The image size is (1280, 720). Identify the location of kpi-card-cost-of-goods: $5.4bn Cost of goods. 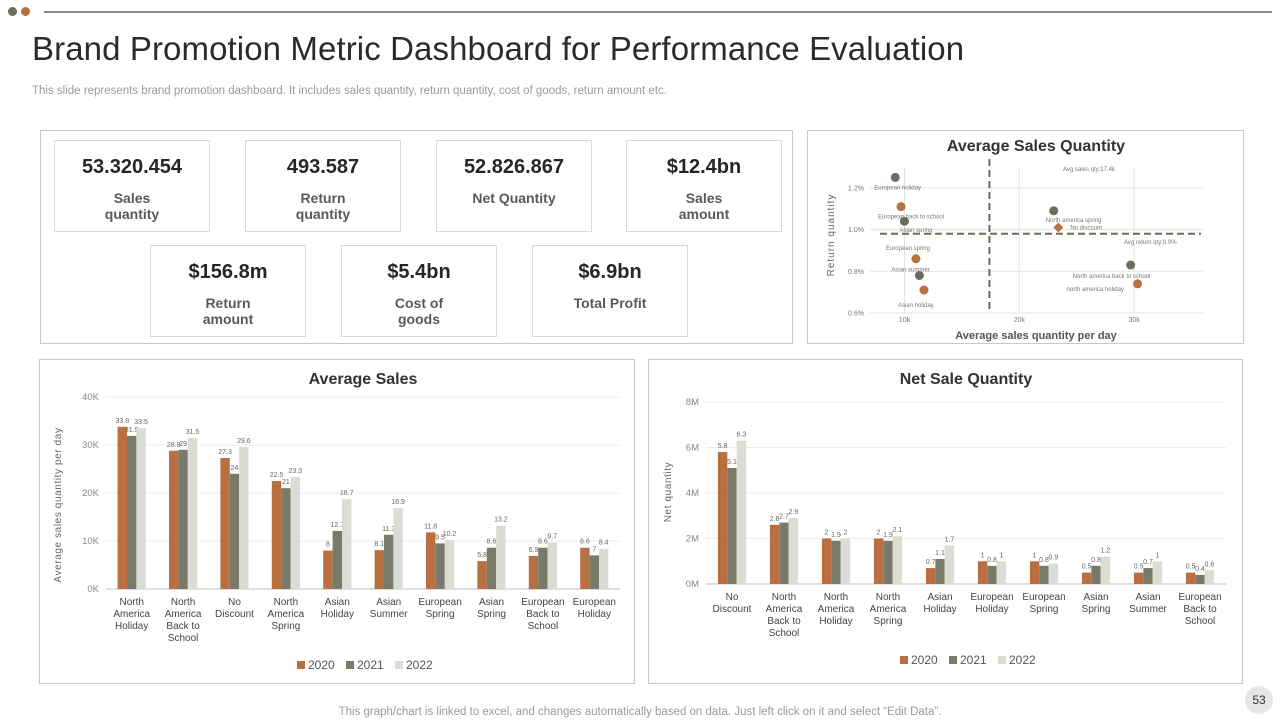
(419, 291).